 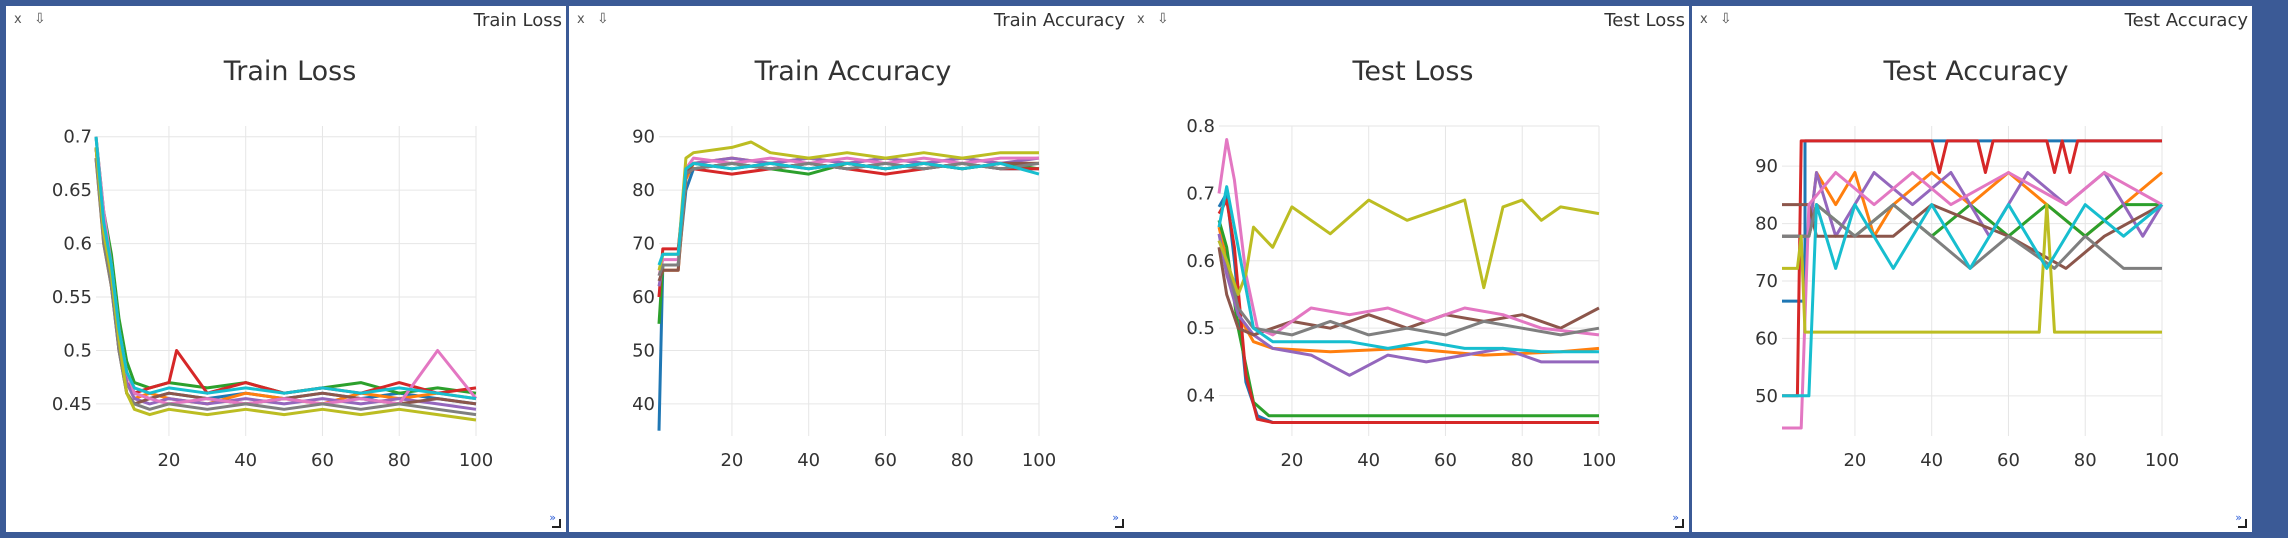 What do you see at coordinates (853, 71) in the screenshot?
I see `chart-title: Train Accuracy` at bounding box center [853, 71].